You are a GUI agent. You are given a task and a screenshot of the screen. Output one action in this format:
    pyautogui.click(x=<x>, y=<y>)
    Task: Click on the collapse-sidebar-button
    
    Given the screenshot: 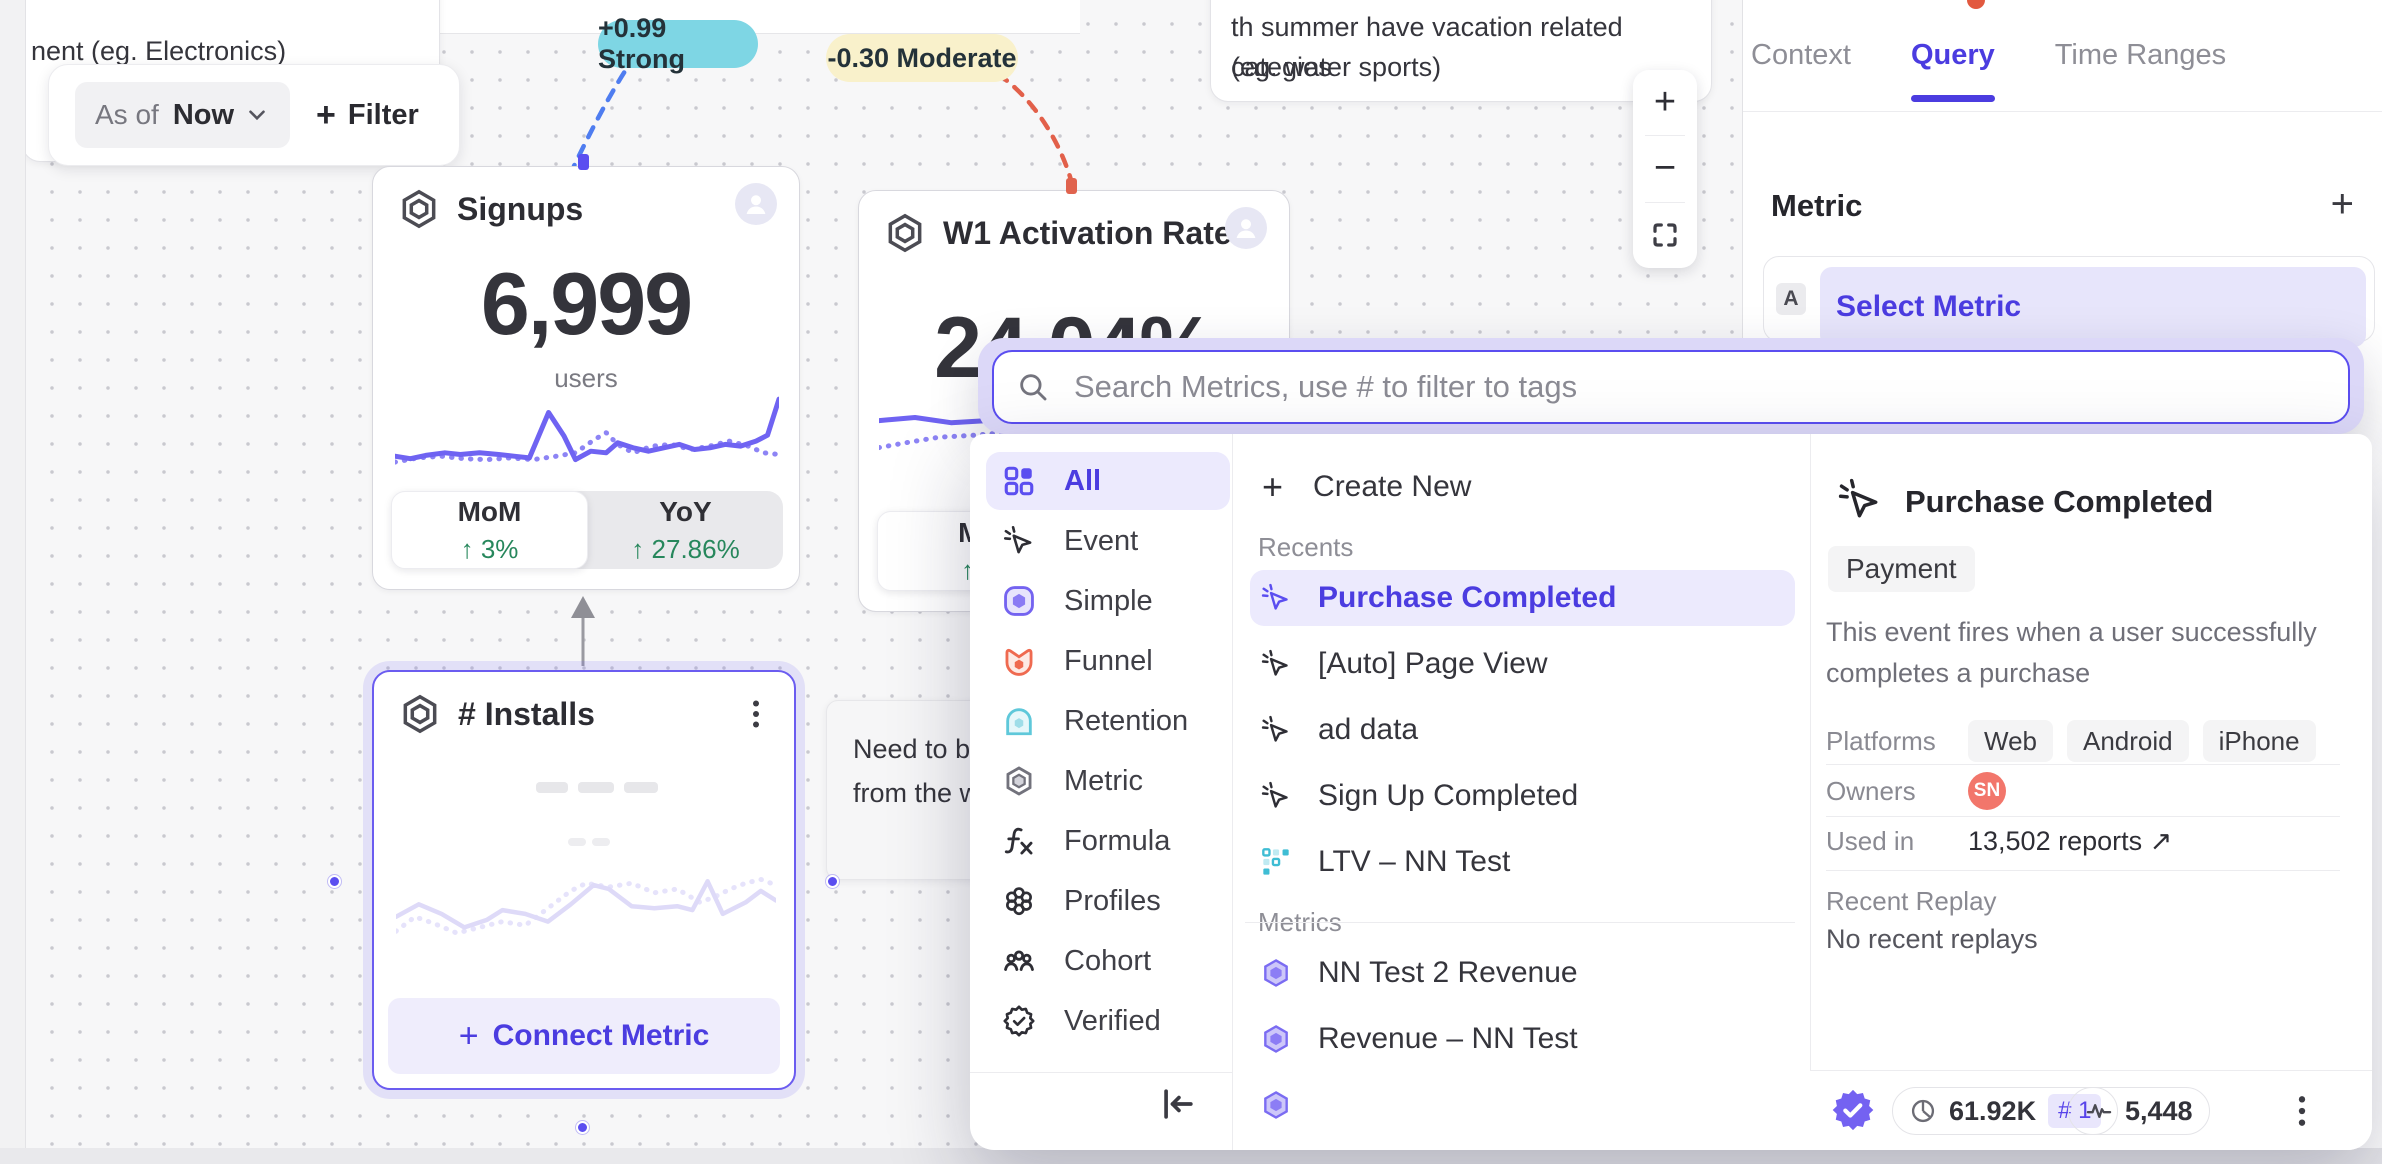 What is the action you would take?
    pyautogui.click(x=1178, y=1104)
    